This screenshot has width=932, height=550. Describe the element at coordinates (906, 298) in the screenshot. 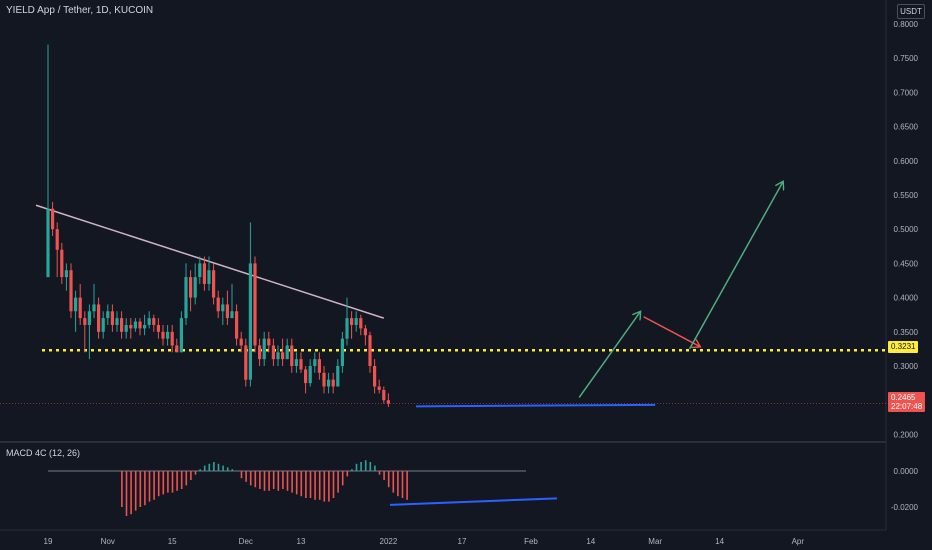

I see `y-tick-label: 0.4000` at that location.